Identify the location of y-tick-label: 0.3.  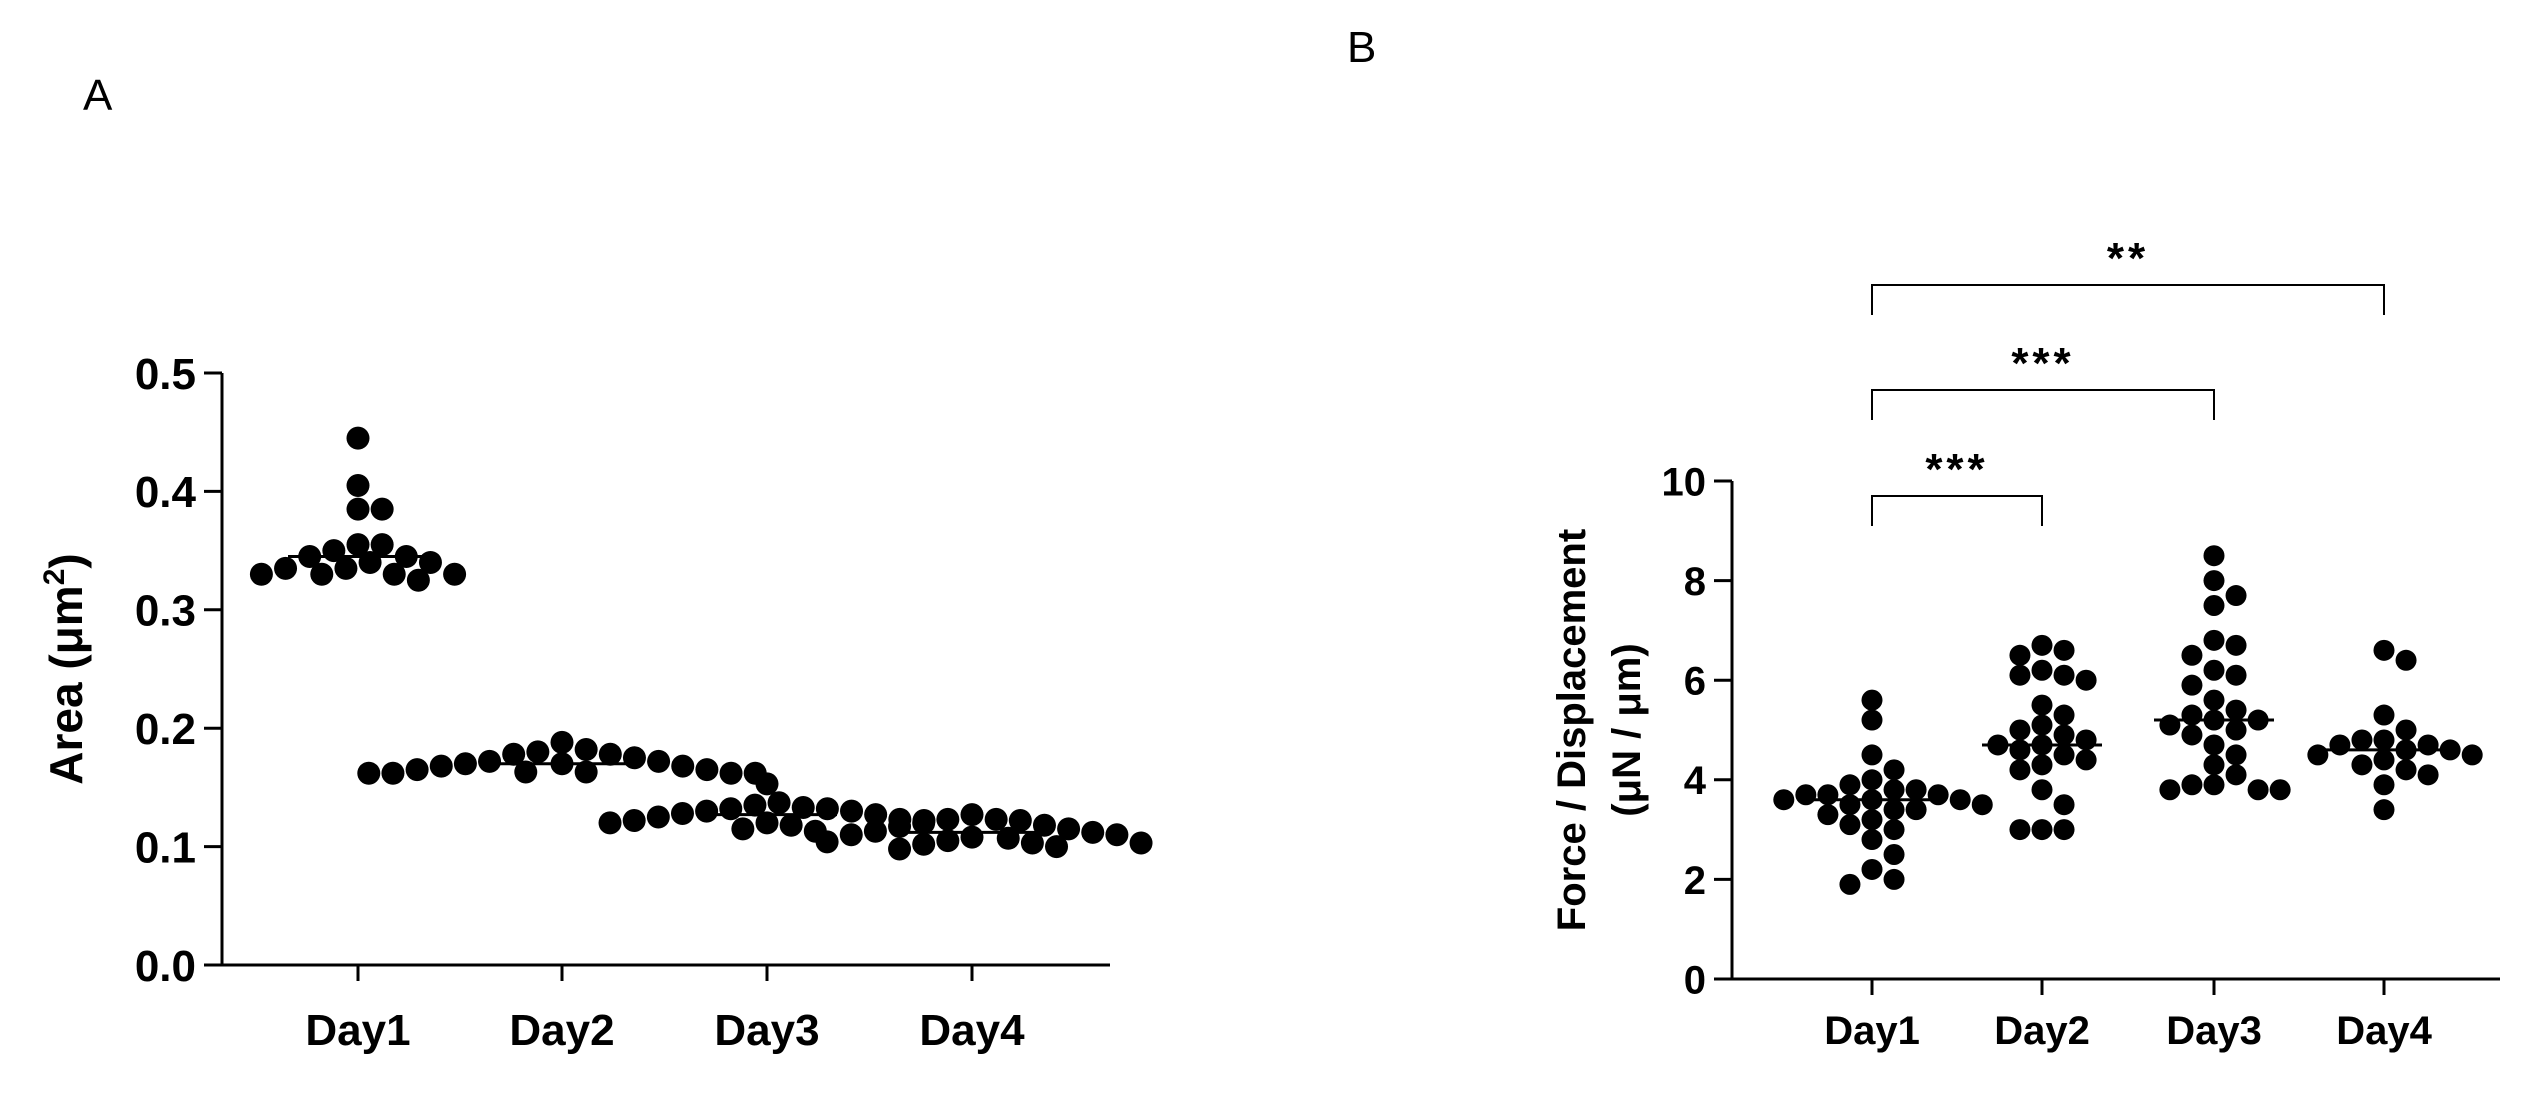
(165, 611).